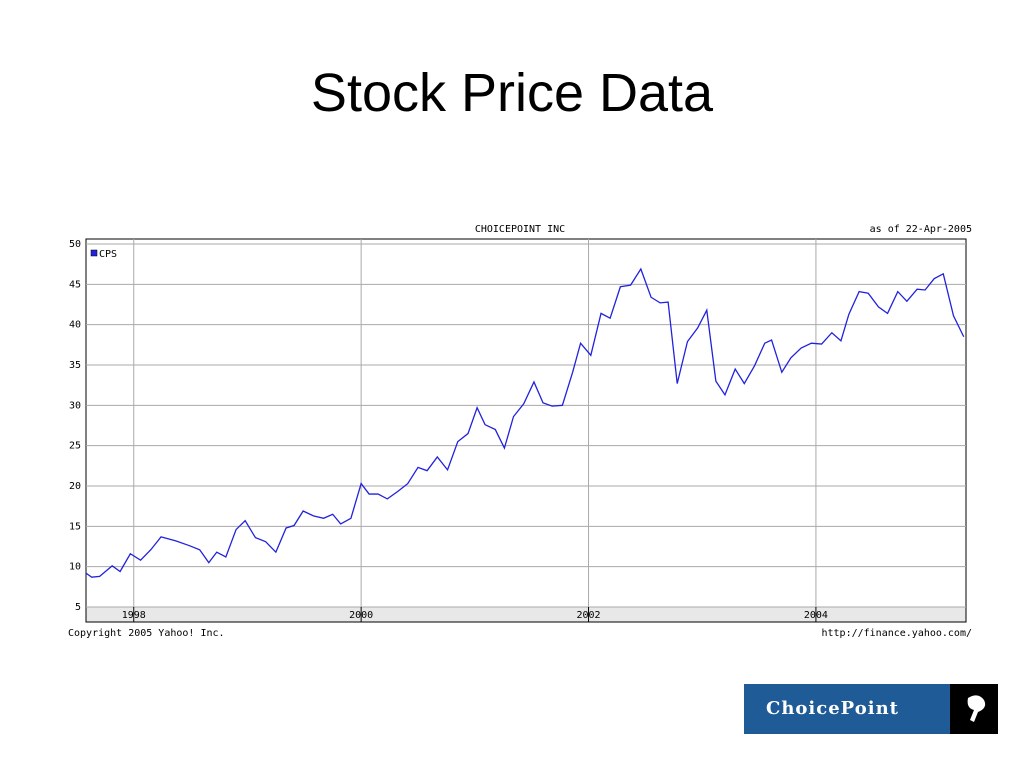 The image size is (1024, 768). I want to click on x-tick-label: 2002, so click(588, 615).